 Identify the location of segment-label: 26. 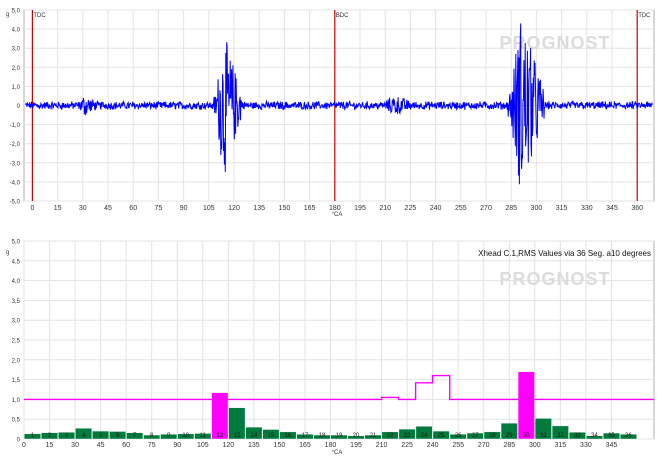
(458, 436).